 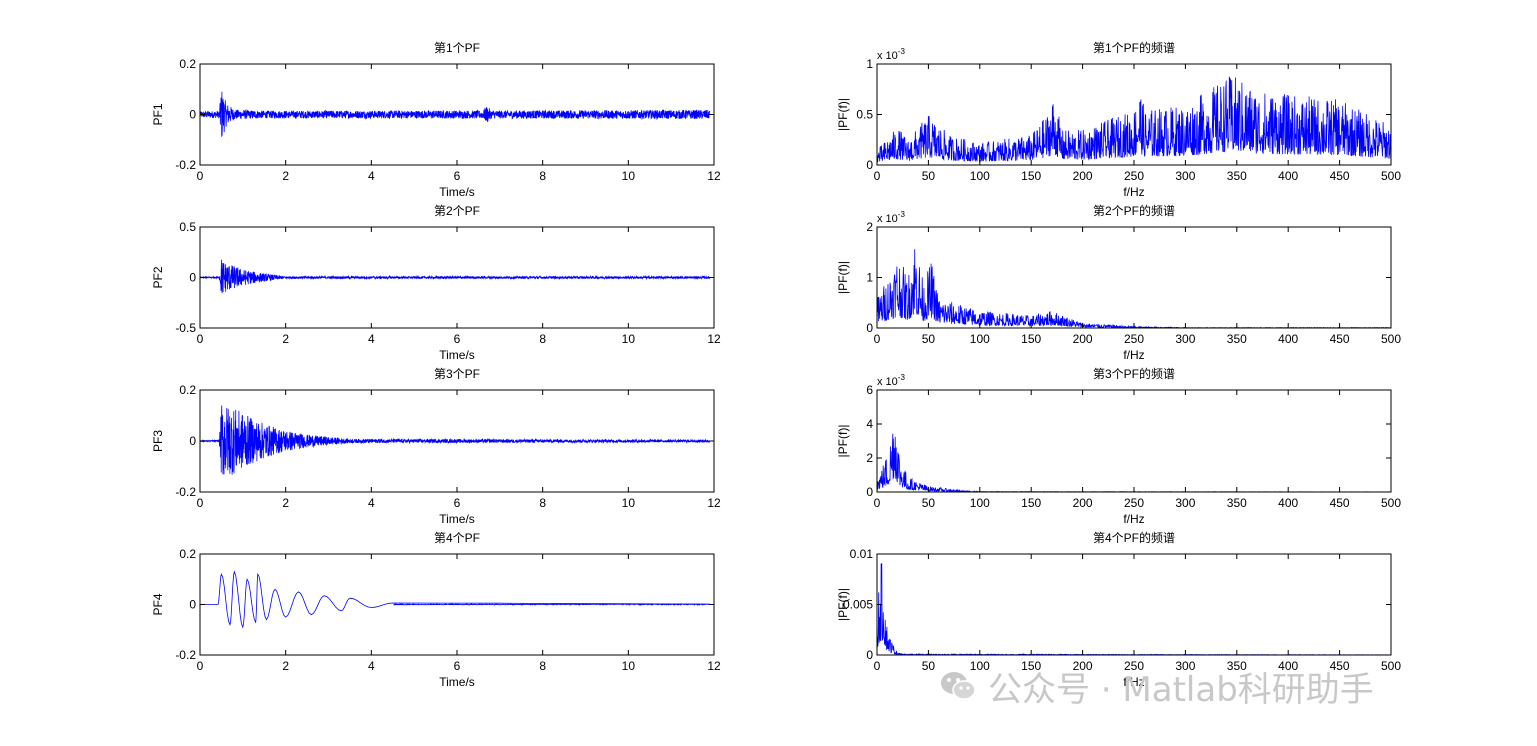 What do you see at coordinates (457, 538) in the screenshot?
I see `subplot-title: 第4个PF` at bounding box center [457, 538].